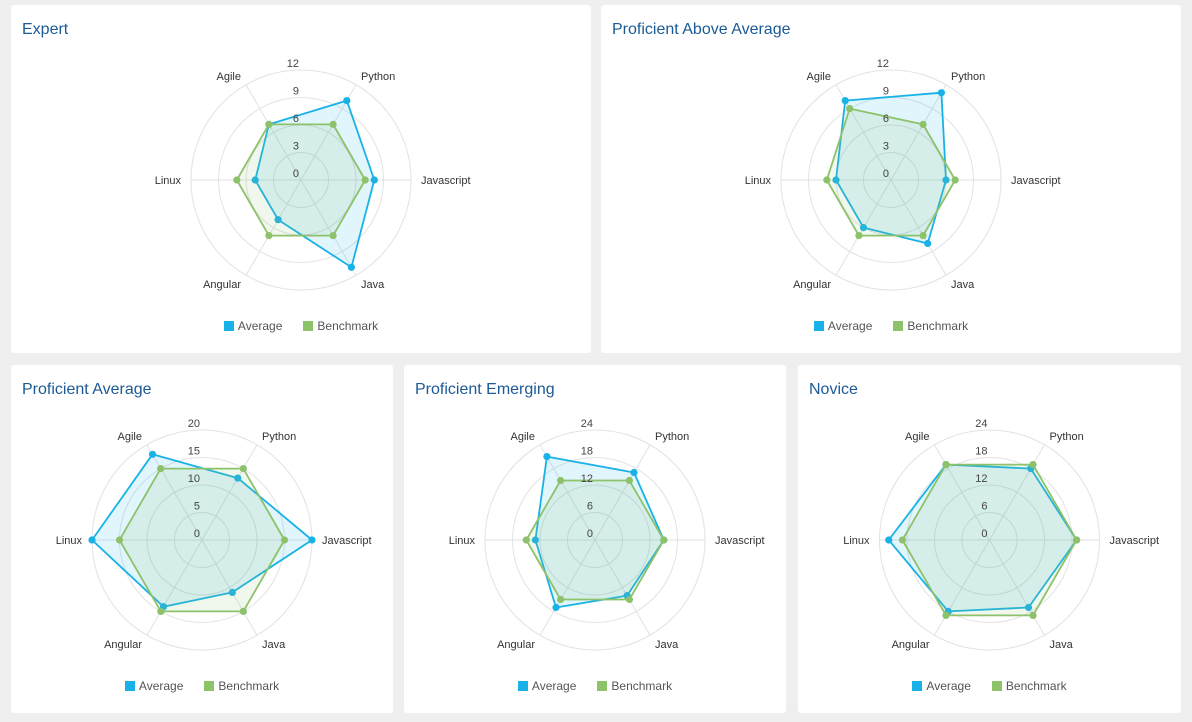 The height and width of the screenshot is (722, 1192). What do you see at coordinates (273, 132) in the screenshot?
I see `grid-spoke-agile` at bounding box center [273, 132].